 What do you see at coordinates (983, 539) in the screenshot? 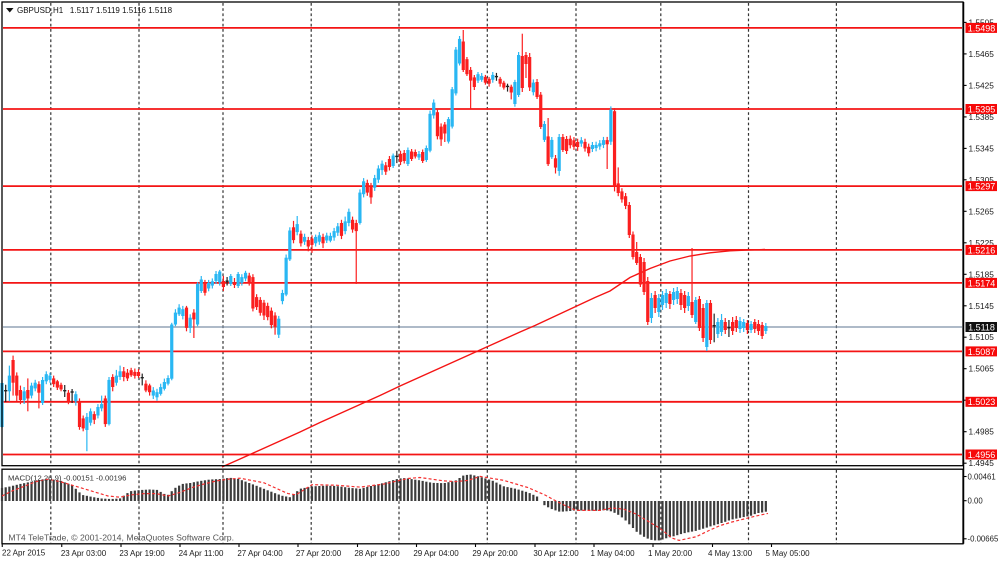
I see `svg-text: -0.00665` at bounding box center [983, 539].